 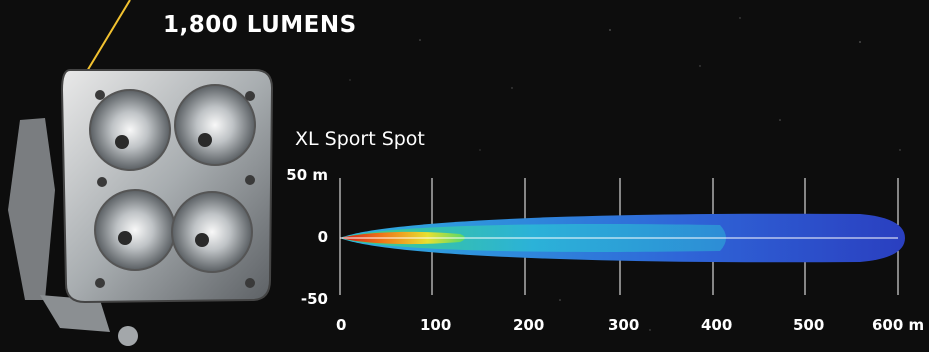 What do you see at coordinates (314, 299) in the screenshot?
I see `y-tick-label: -50` at bounding box center [314, 299].